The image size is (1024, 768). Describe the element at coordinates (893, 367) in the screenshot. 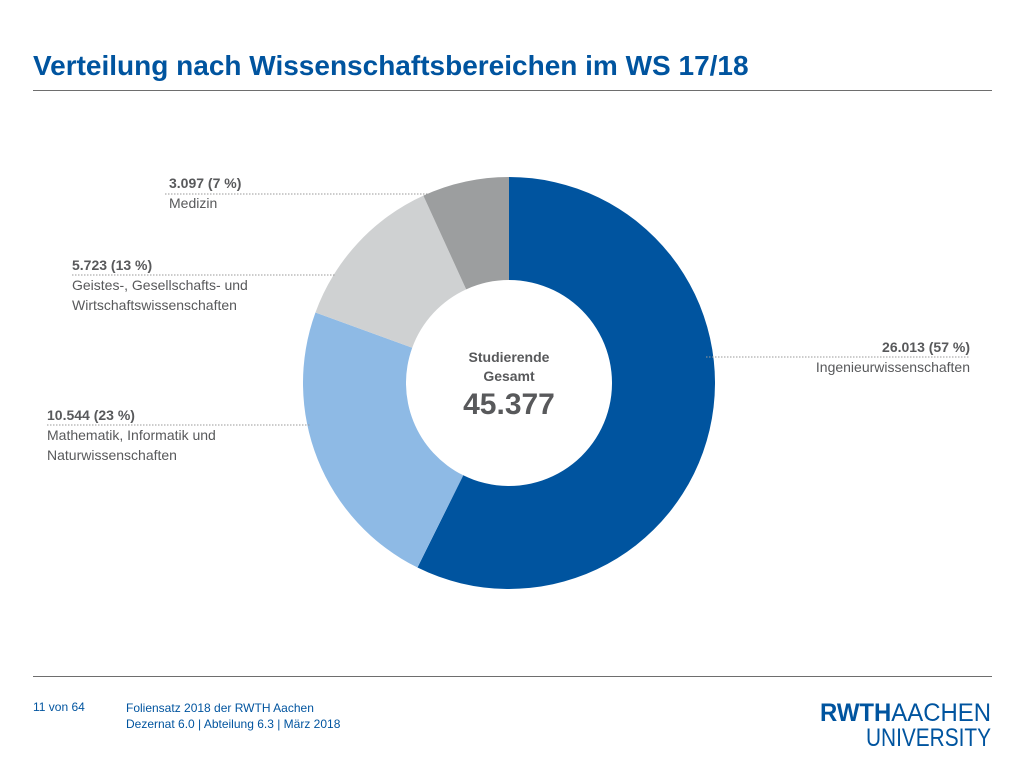

I see `slice-name-label-0-0: Ingenieurwissenschaften` at that location.